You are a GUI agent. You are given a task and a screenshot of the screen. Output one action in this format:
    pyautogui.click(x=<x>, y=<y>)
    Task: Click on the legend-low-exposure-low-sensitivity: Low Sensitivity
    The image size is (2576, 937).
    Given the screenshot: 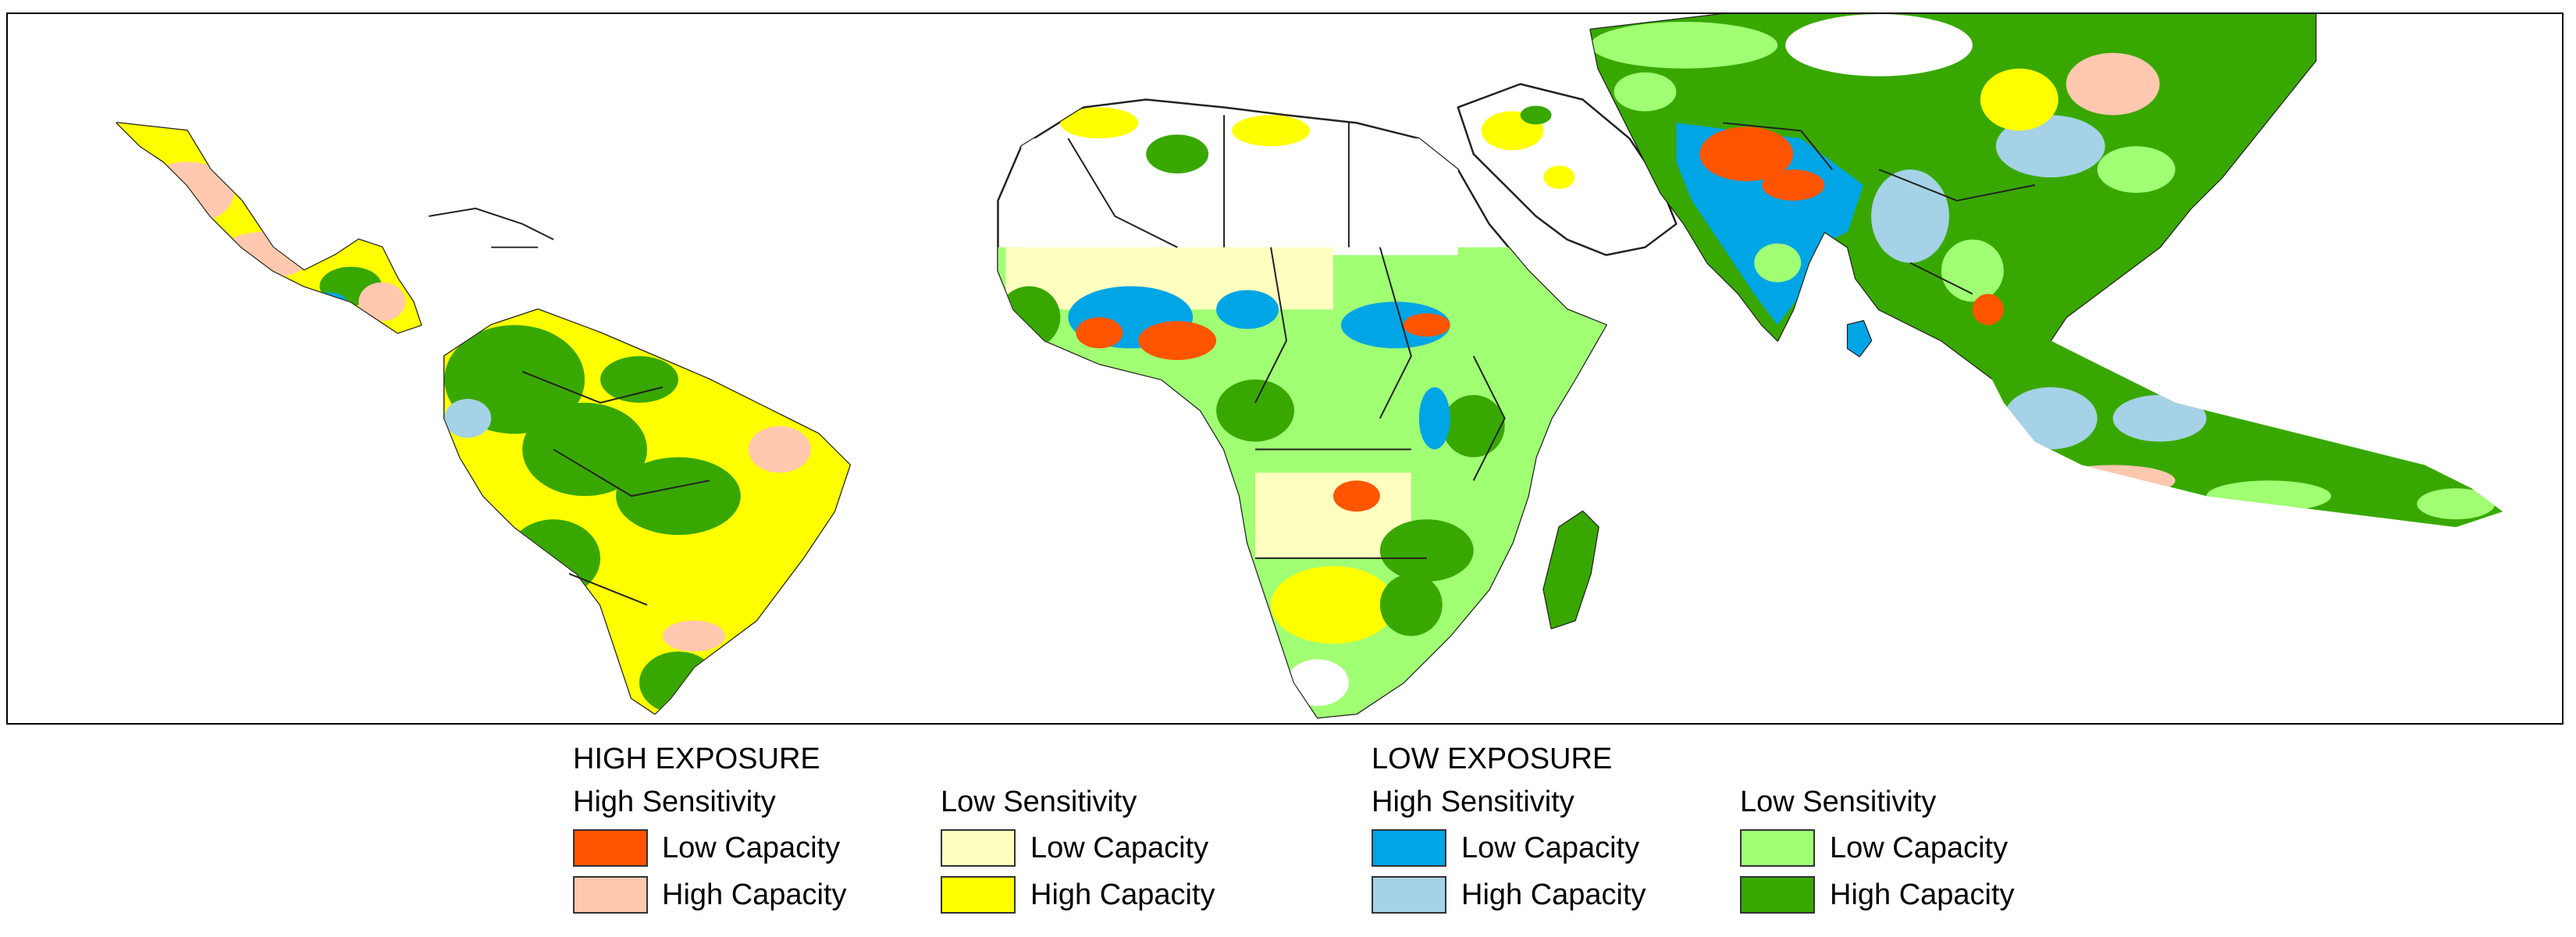 What is the action you would take?
    pyautogui.click(x=1838, y=802)
    